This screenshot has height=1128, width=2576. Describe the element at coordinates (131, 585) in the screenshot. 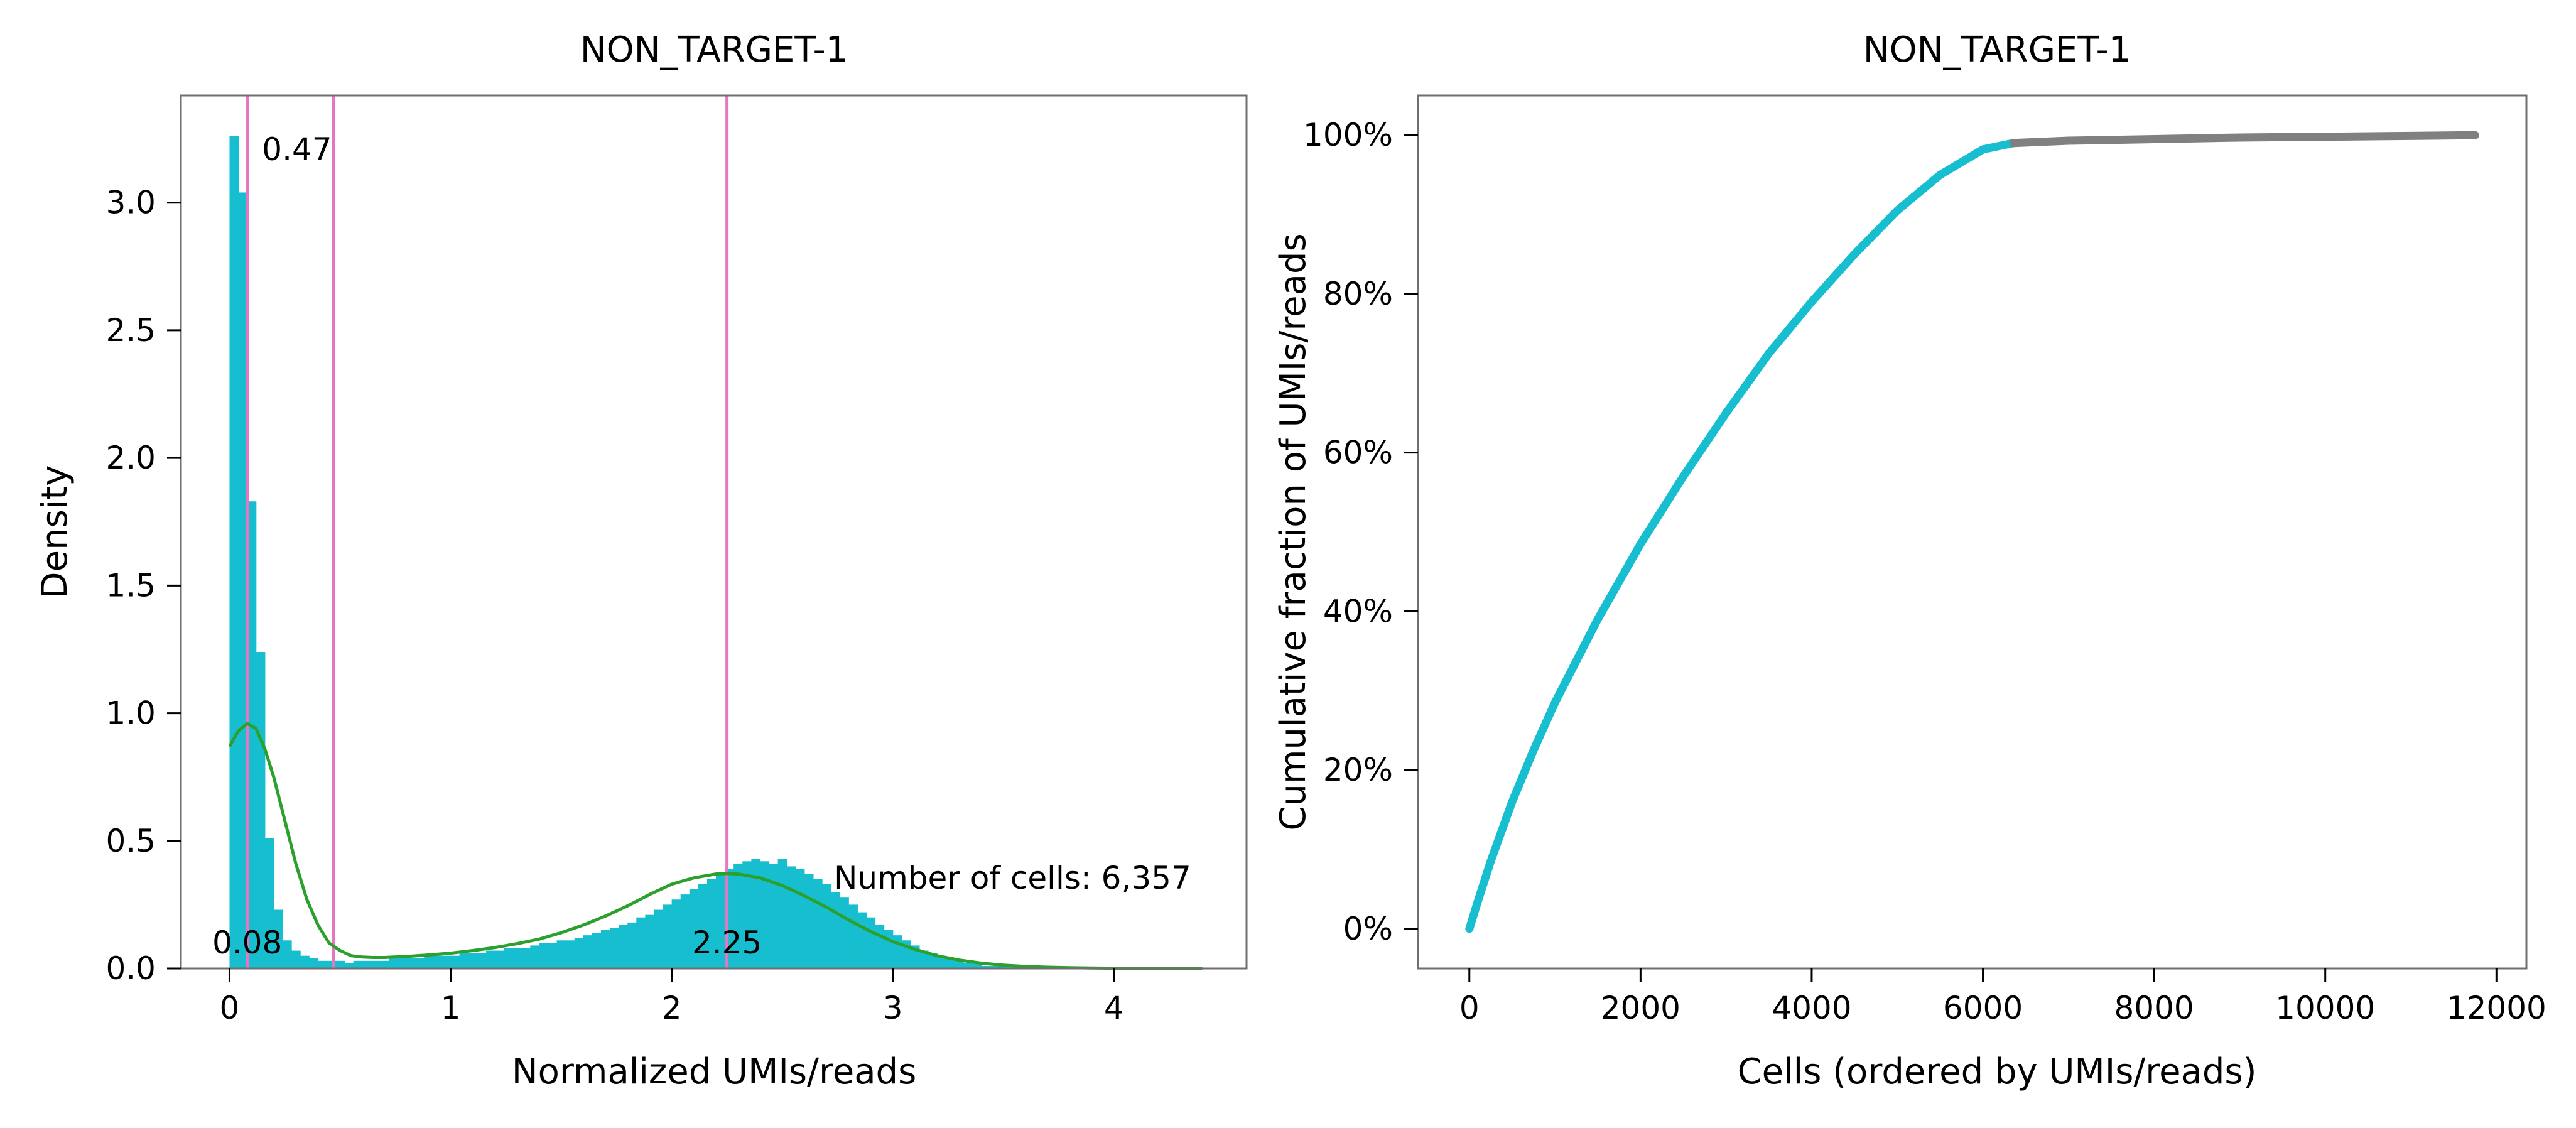

I see `y-tick-label: 1.5` at that location.